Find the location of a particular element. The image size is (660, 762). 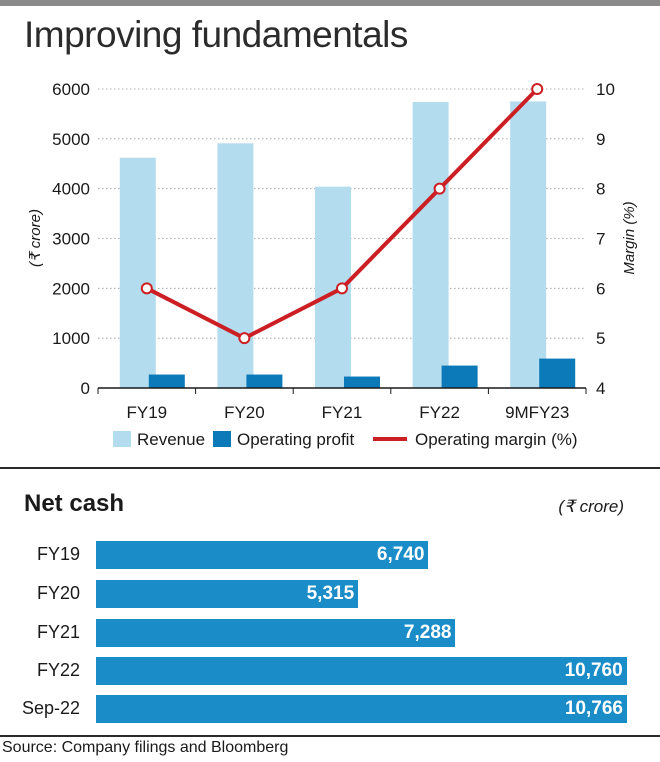

x-tick-label: FY20 is located at coordinates (244, 412).